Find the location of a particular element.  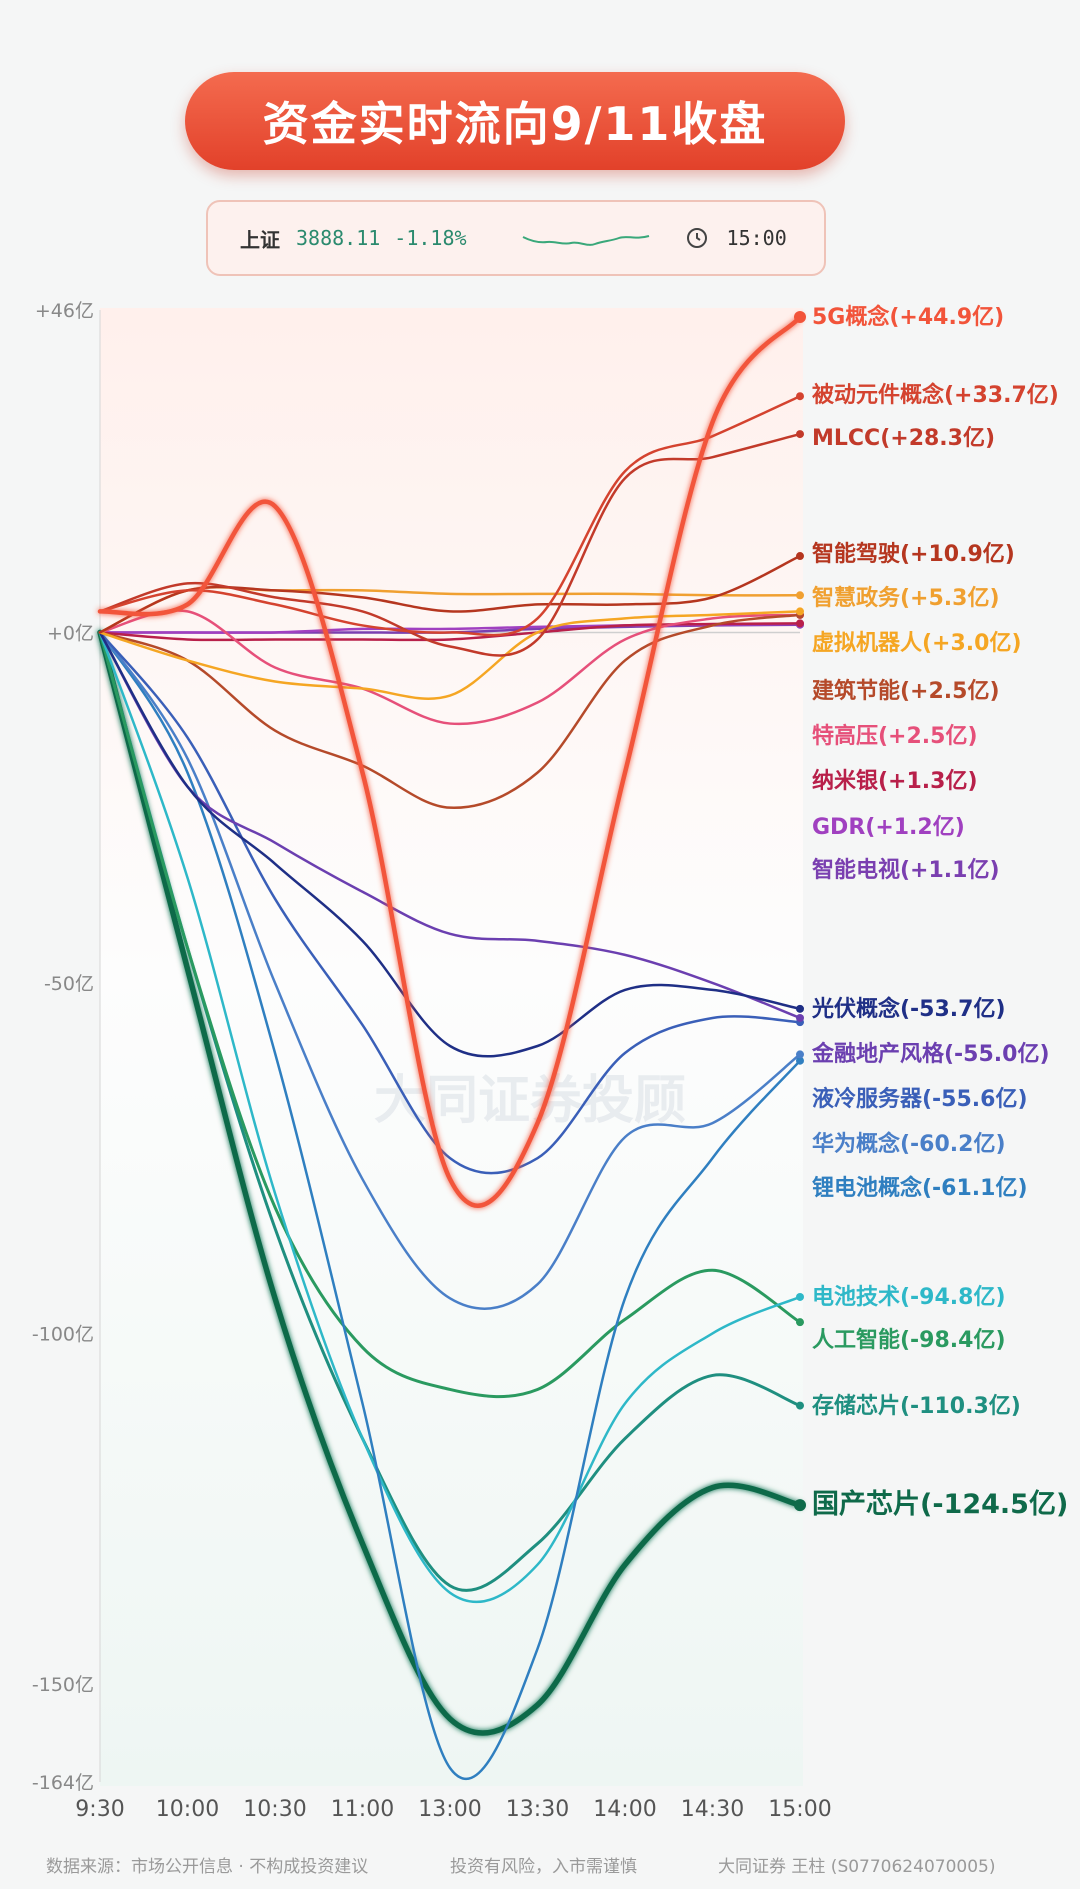

x-tick-label: 15:00 is located at coordinates (799, 1809).